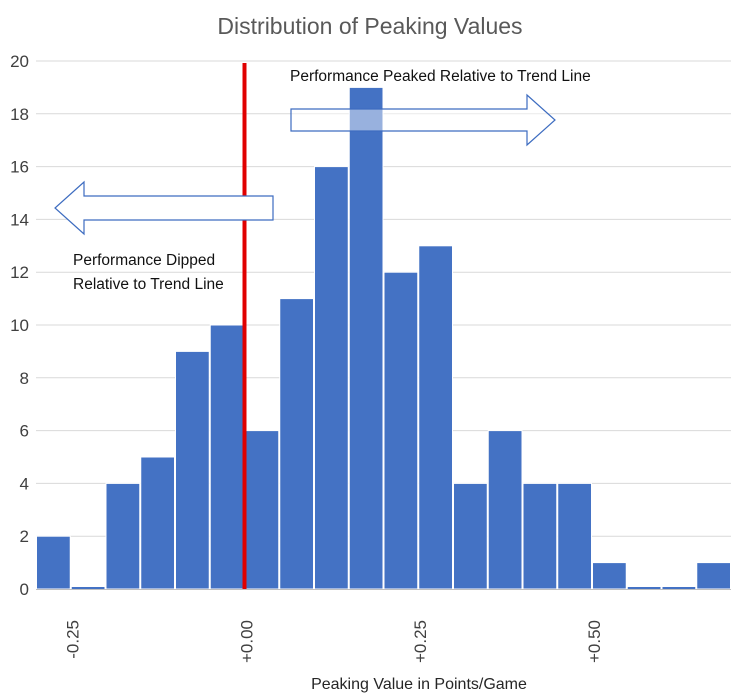  I want to click on y-tick-label: 14, so click(19, 219).